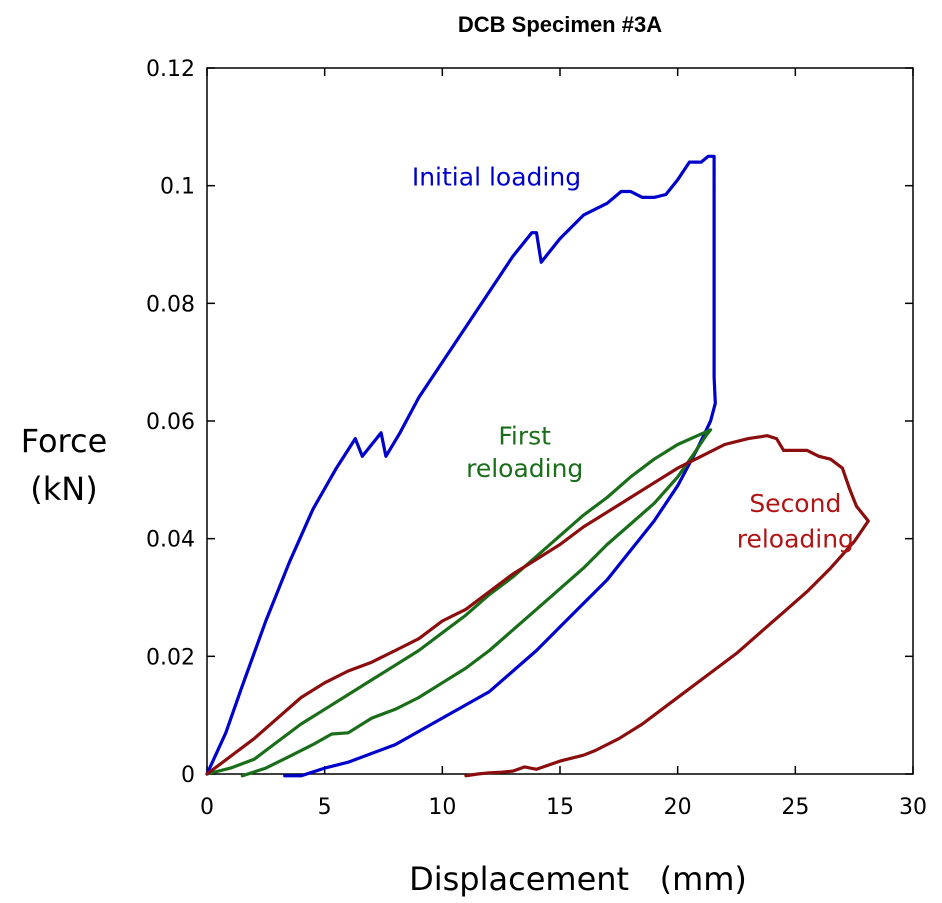 Image resolution: width=942 pixels, height=903 pixels. I want to click on chart-title: DCB Specimen #3A, so click(560, 24).